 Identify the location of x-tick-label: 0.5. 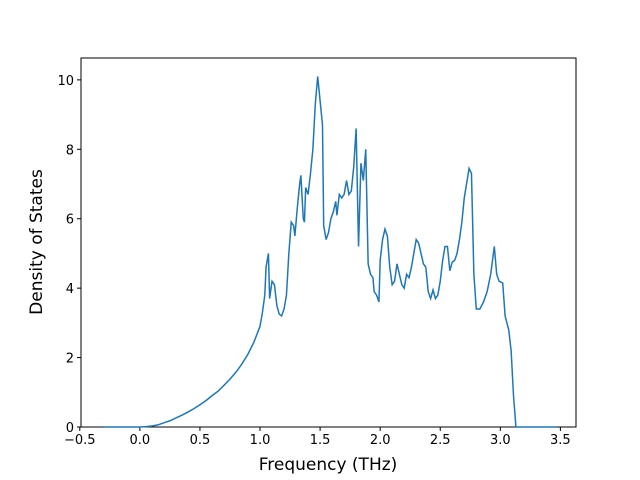
(200, 440).